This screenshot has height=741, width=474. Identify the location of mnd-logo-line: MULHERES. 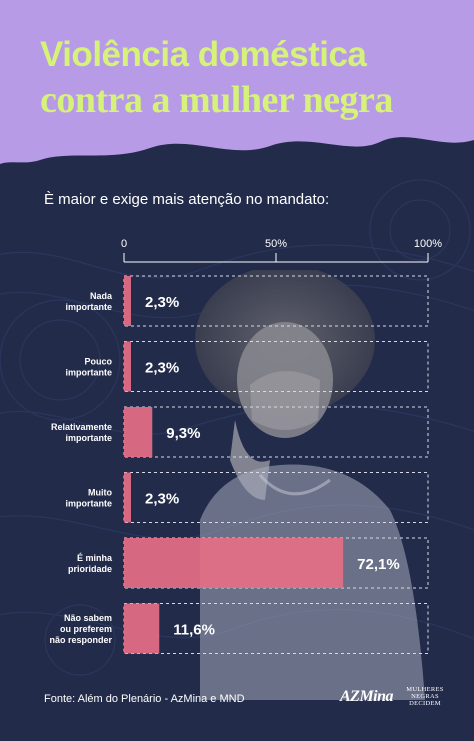
(425, 689).